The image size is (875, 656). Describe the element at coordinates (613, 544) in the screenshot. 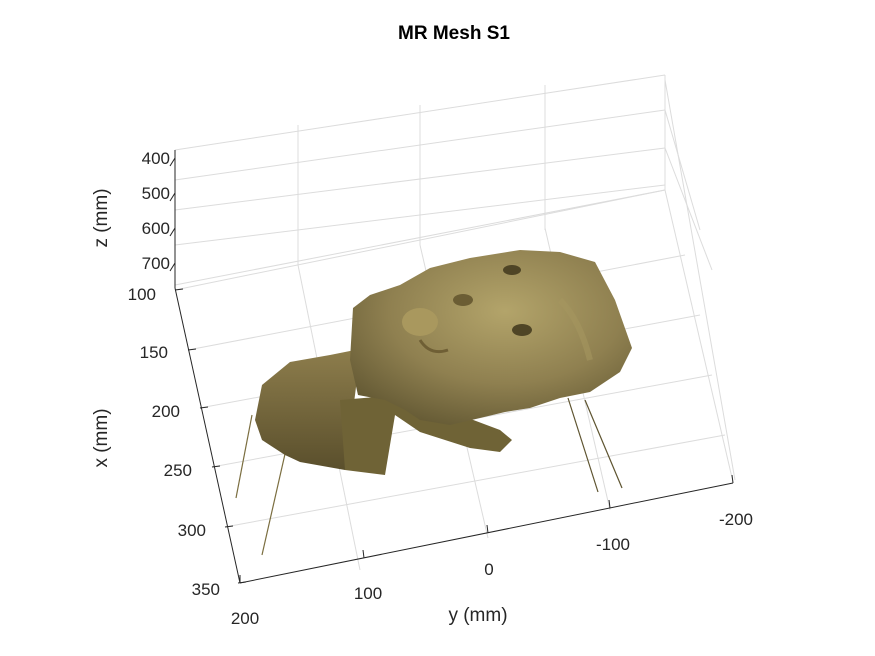

I see `y-tick-label: -100` at that location.